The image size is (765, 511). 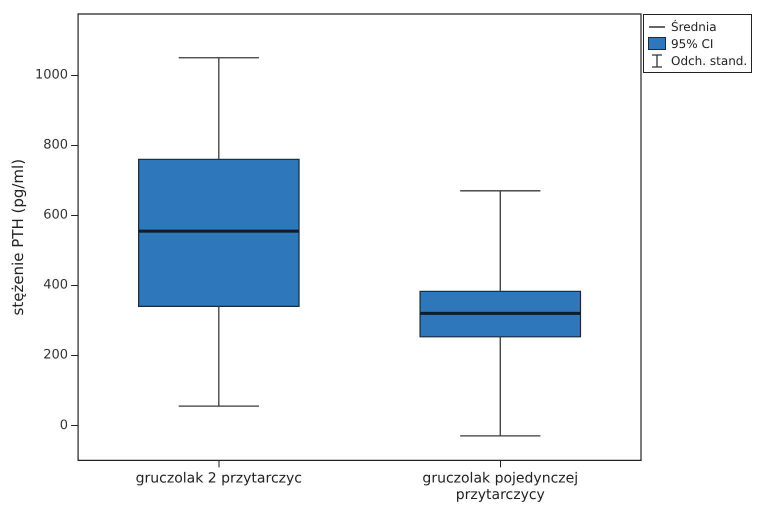 I want to click on text: Średnia, so click(x=694, y=27).